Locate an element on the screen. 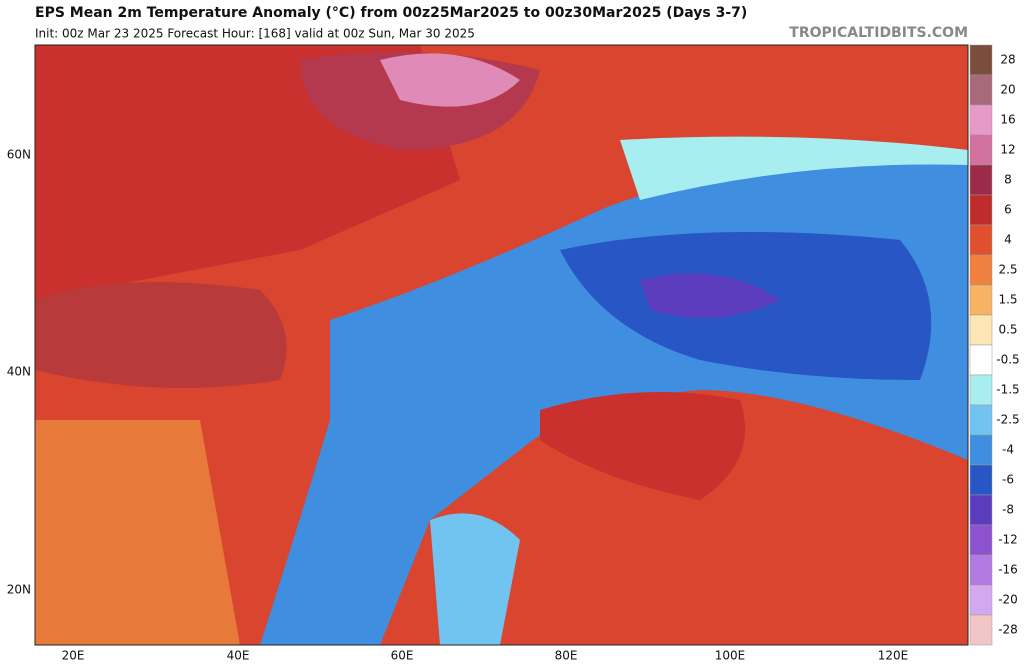 This screenshot has height=669, width=1024. colorbar-label: 2.5 is located at coordinates (1007, 270).